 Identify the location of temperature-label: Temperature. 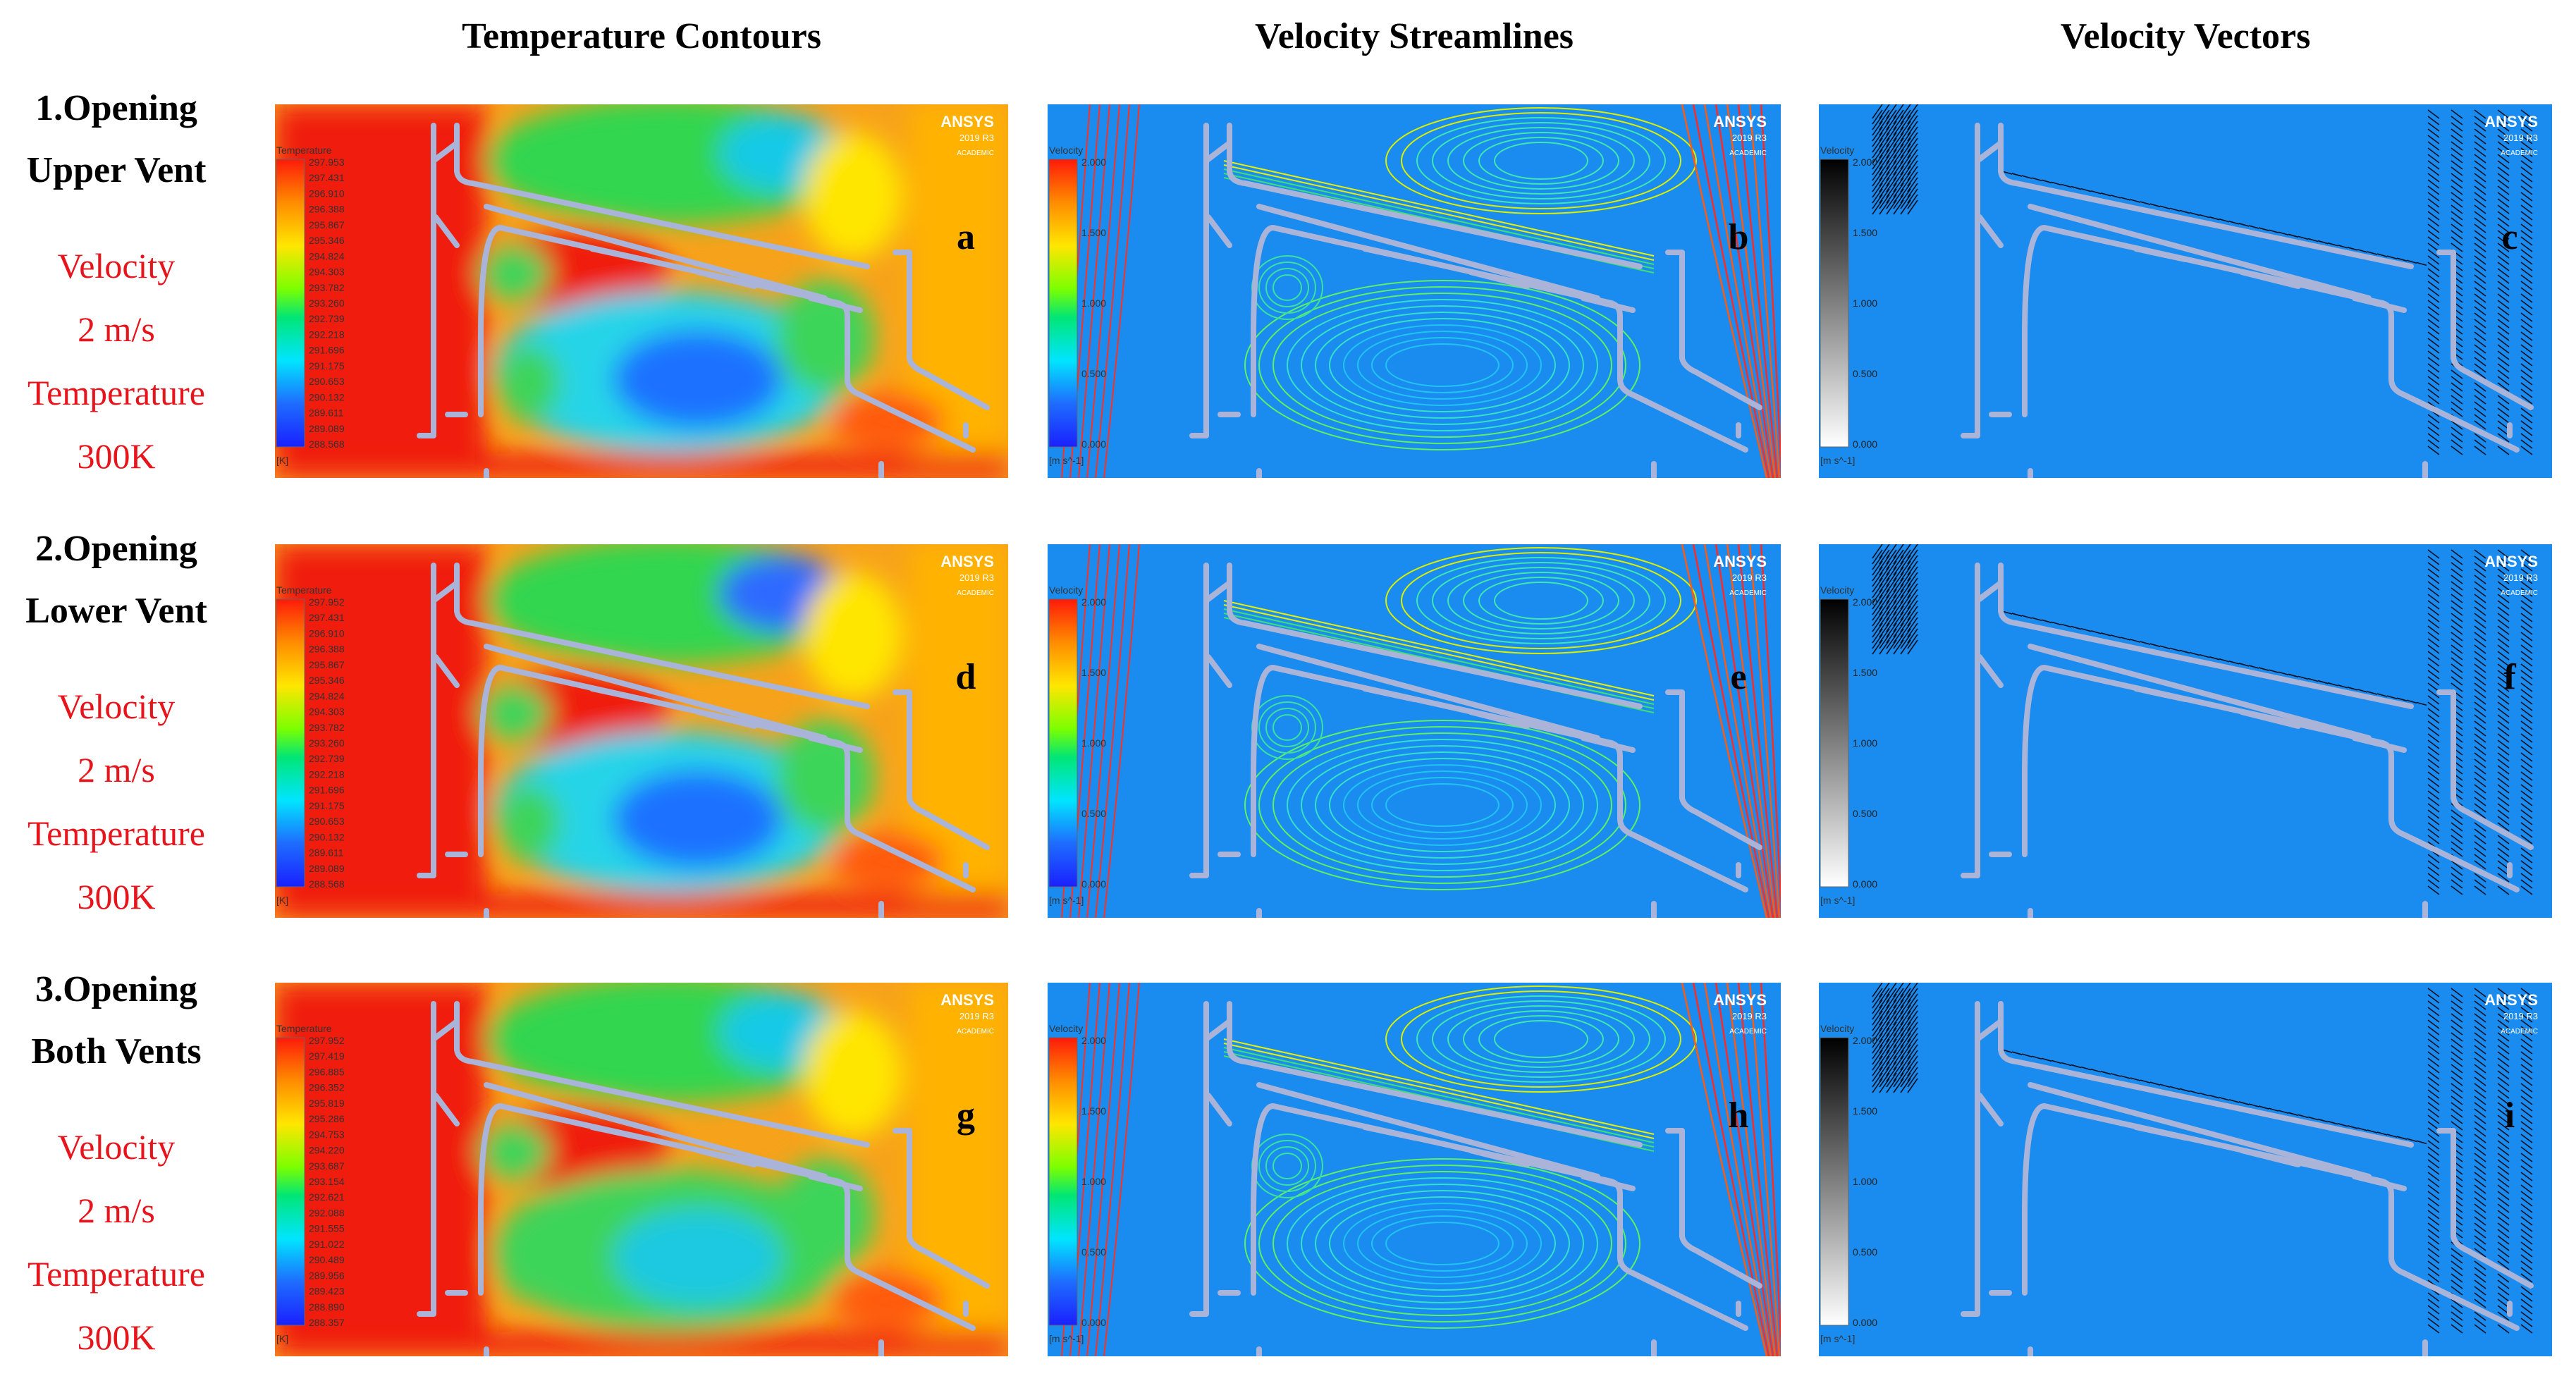
(116, 392).